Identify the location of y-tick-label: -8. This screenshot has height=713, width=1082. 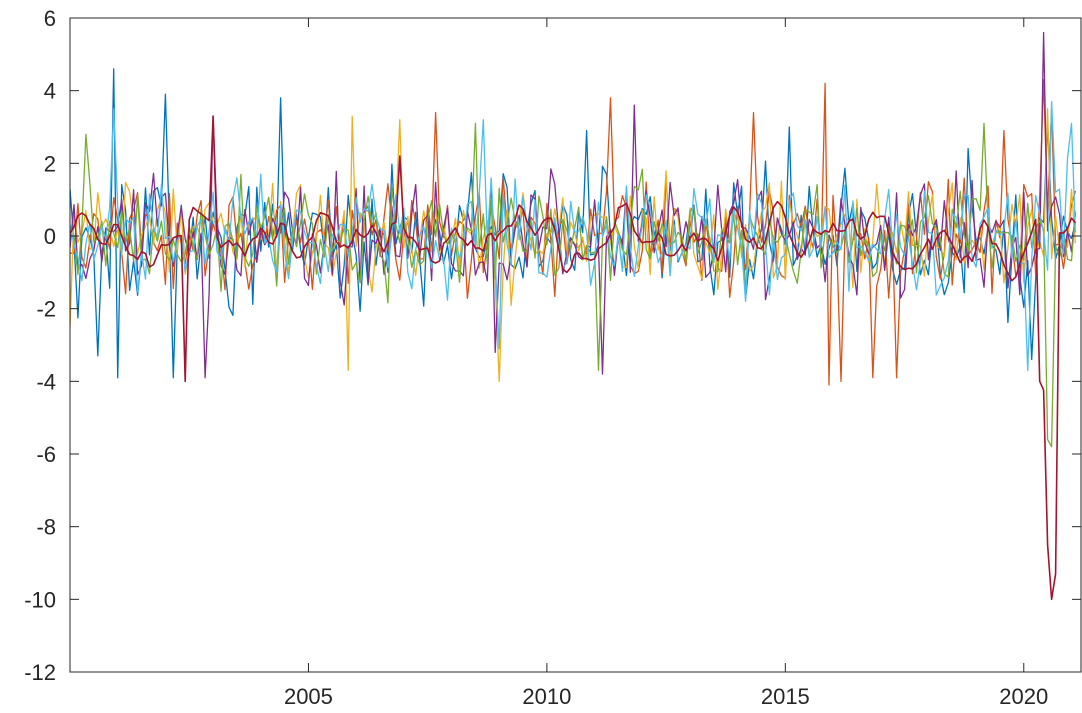
(46, 527).